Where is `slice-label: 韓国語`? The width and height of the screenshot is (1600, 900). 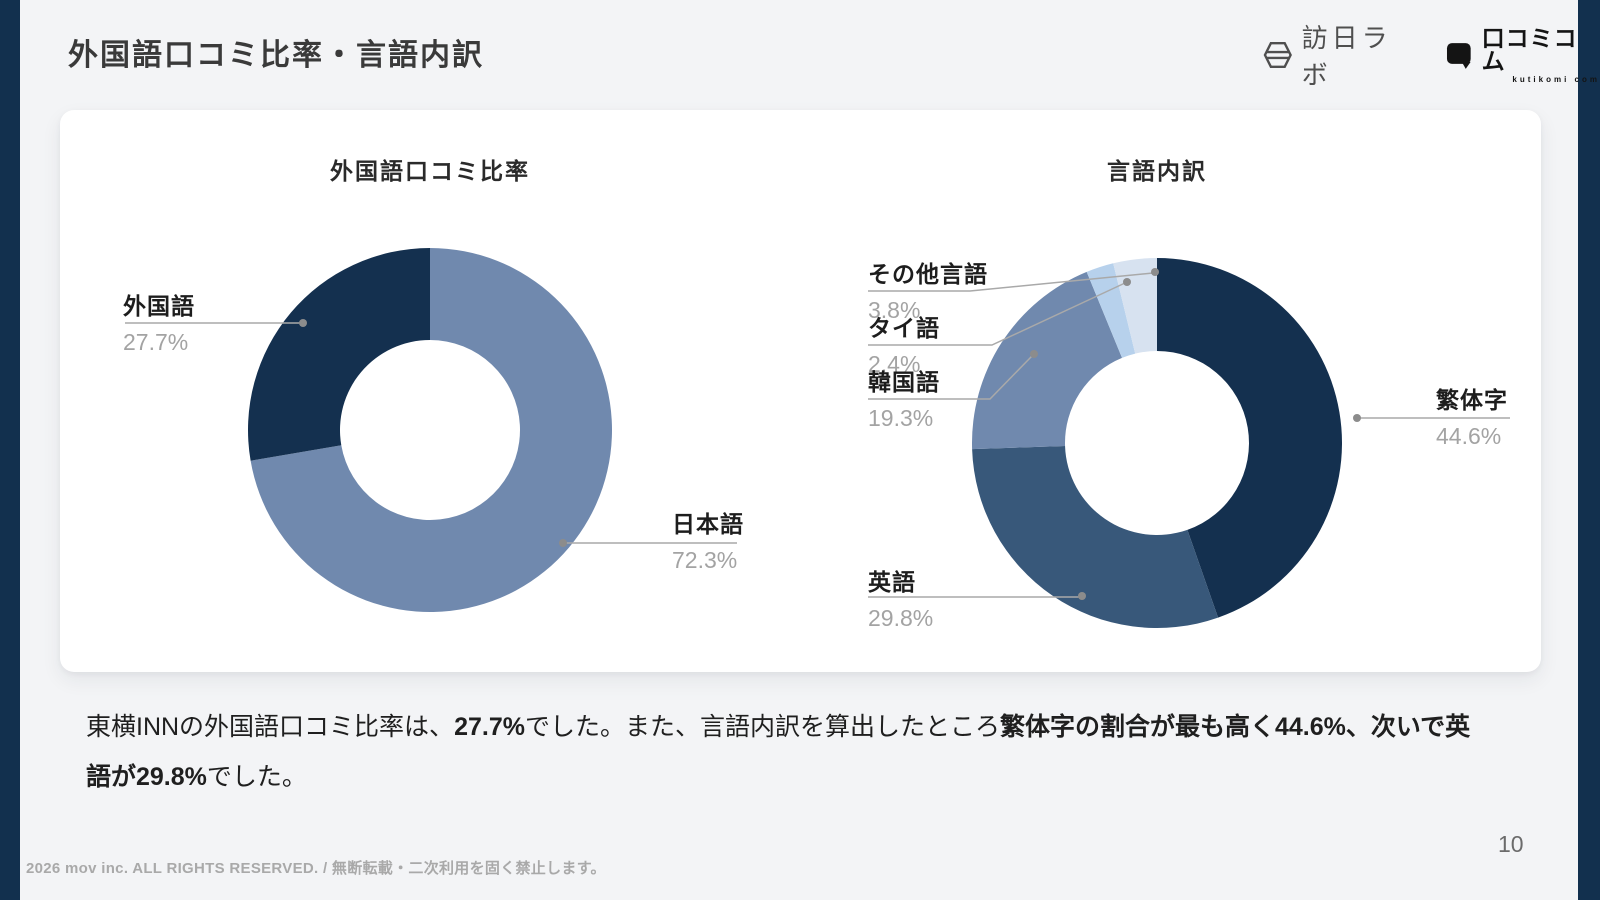
slice-label: 韓国語 is located at coordinates (904, 382).